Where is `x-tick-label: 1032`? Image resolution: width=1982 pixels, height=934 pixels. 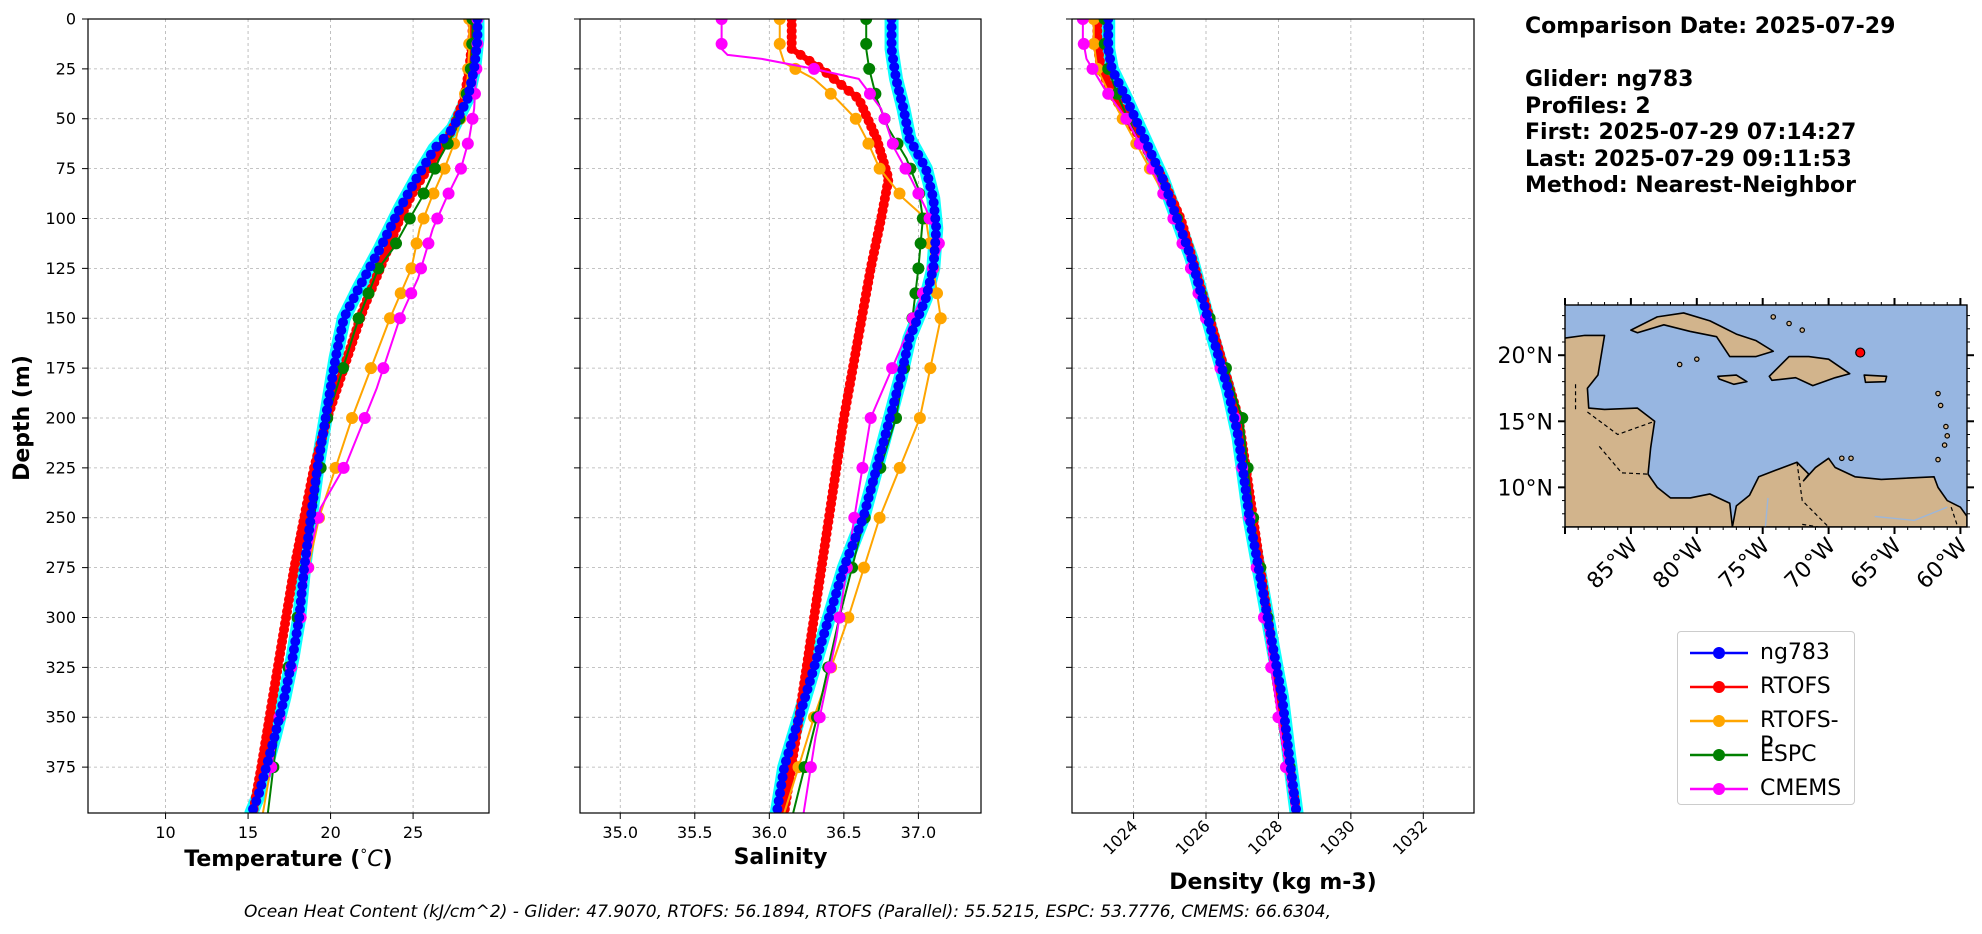
x-tick-label: 1032 is located at coordinates (1410, 837).